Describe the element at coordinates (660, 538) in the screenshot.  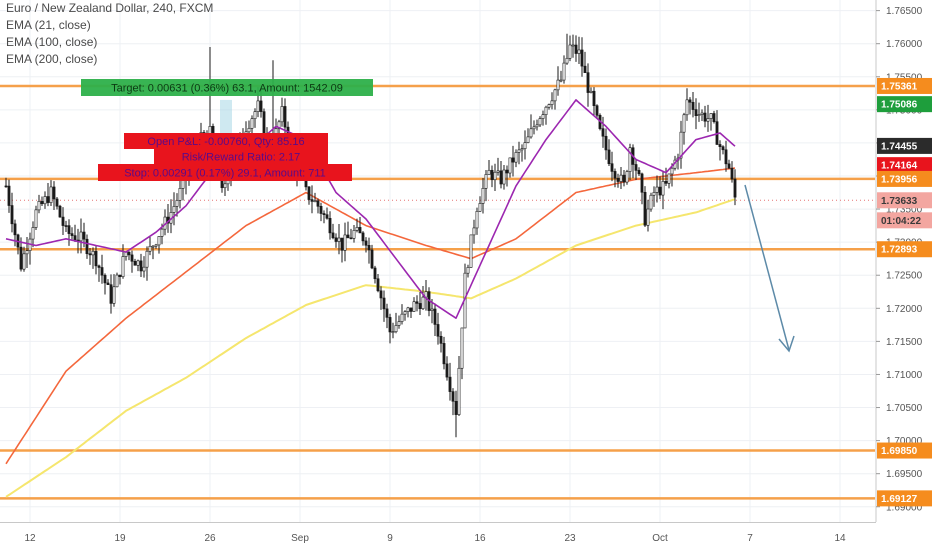
I see `time-tick-label: Oct` at that location.